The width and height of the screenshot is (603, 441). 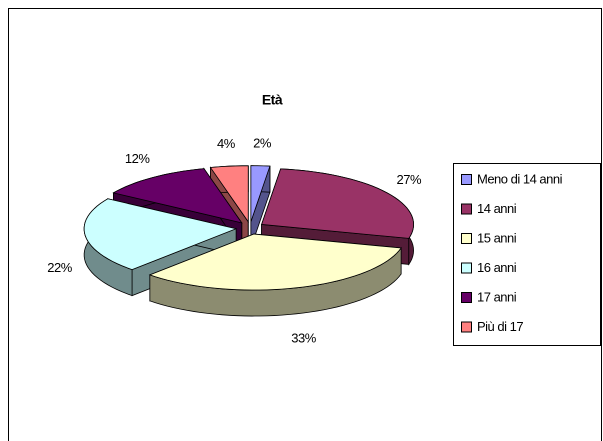 What do you see at coordinates (303, 337) in the screenshot?
I see `data-label: 33%` at bounding box center [303, 337].